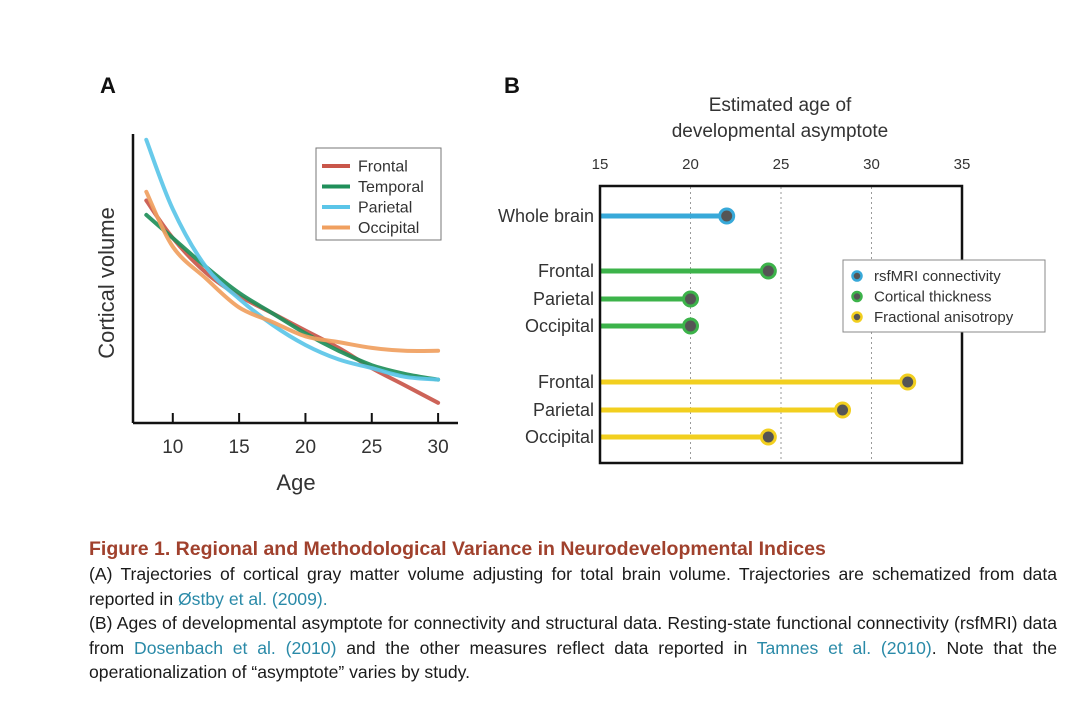 The width and height of the screenshot is (1080, 712). Describe the element at coordinates (944, 317) in the screenshot. I see `legend-label: Fractional anisotropy` at that location.